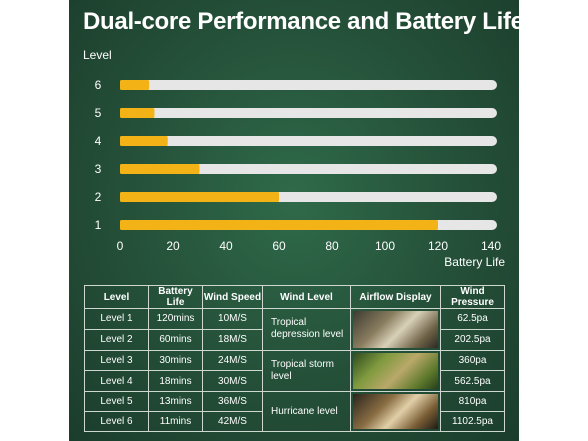 The width and height of the screenshot is (588, 441). Describe the element at coordinates (472, 381) in the screenshot. I see `cell-wind-pressure: 562.5pa` at that location.